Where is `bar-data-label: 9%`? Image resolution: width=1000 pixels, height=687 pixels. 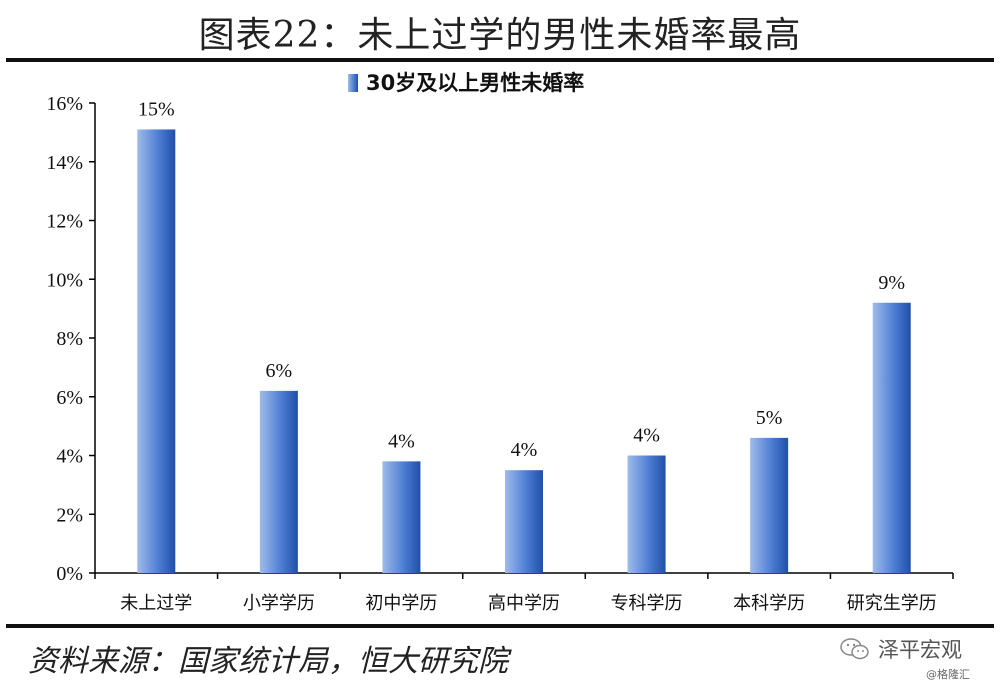 bar-data-label: 9% is located at coordinates (891, 283).